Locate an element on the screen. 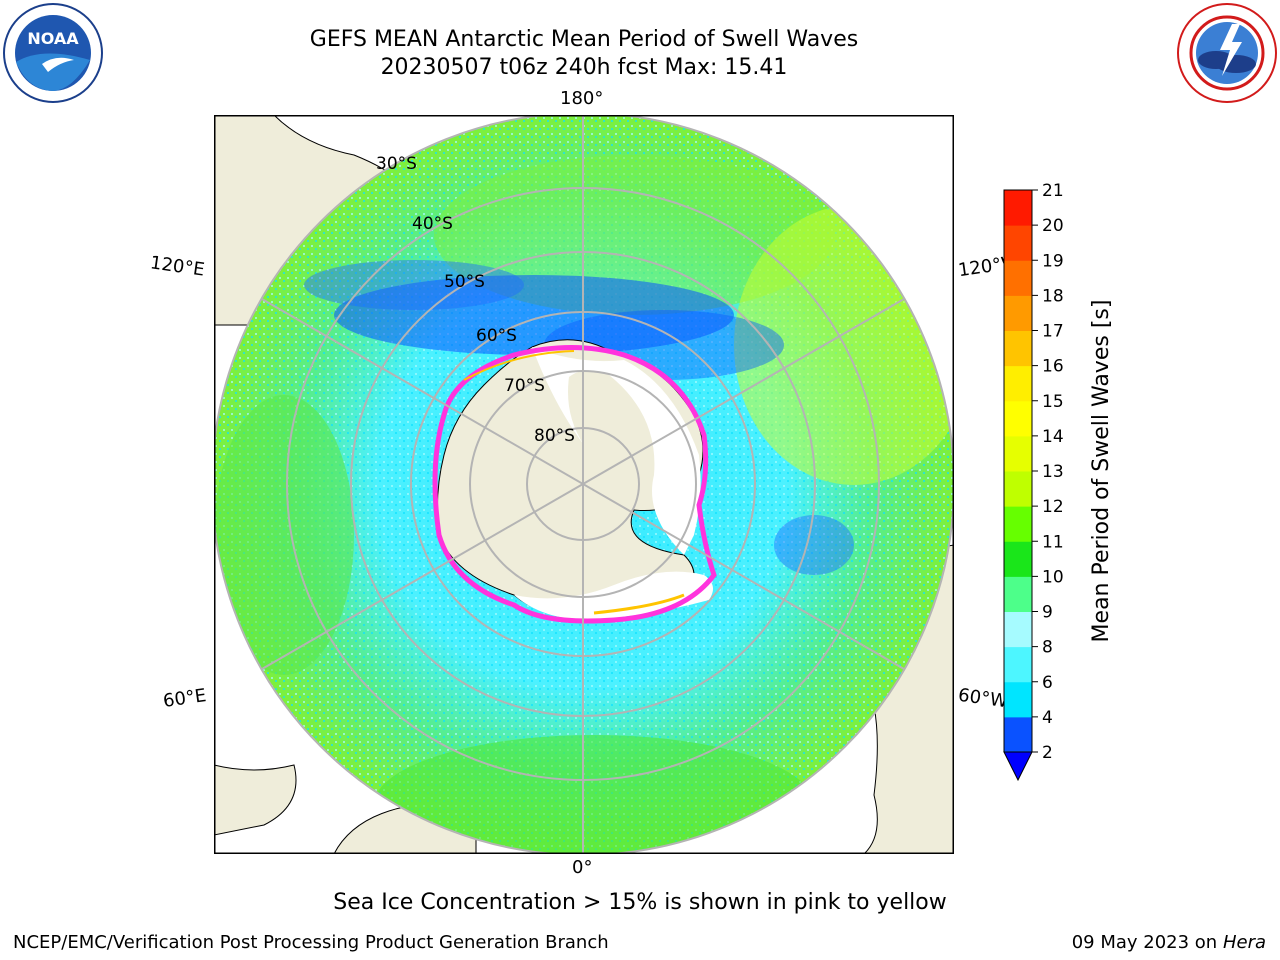 This screenshot has height=960, width=1280. colorbar-tick-label: 18 is located at coordinates (1053, 296).